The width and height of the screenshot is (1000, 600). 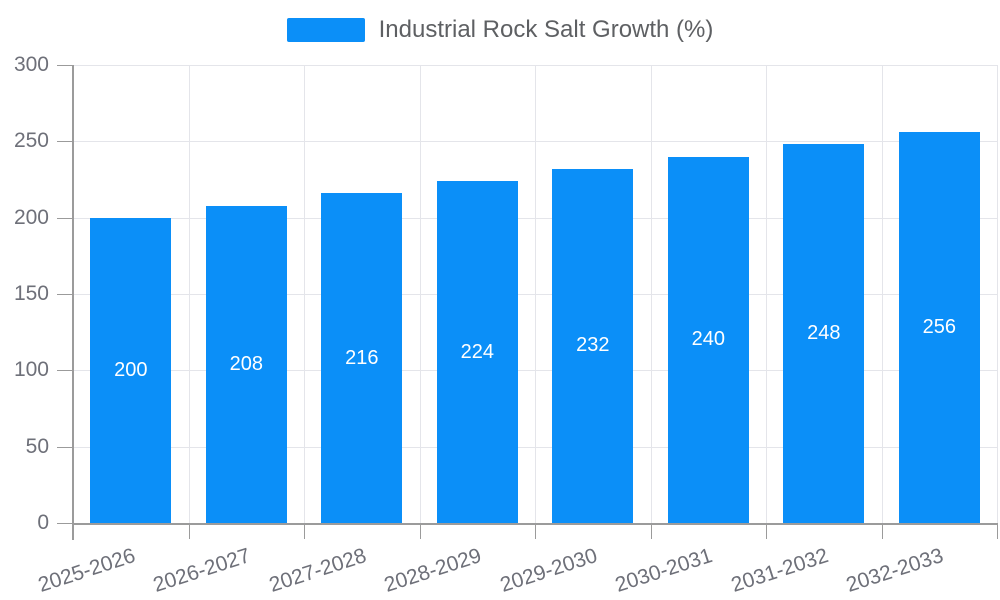 What do you see at coordinates (31, 370) in the screenshot?
I see `y-tick-label: 100` at bounding box center [31, 370].